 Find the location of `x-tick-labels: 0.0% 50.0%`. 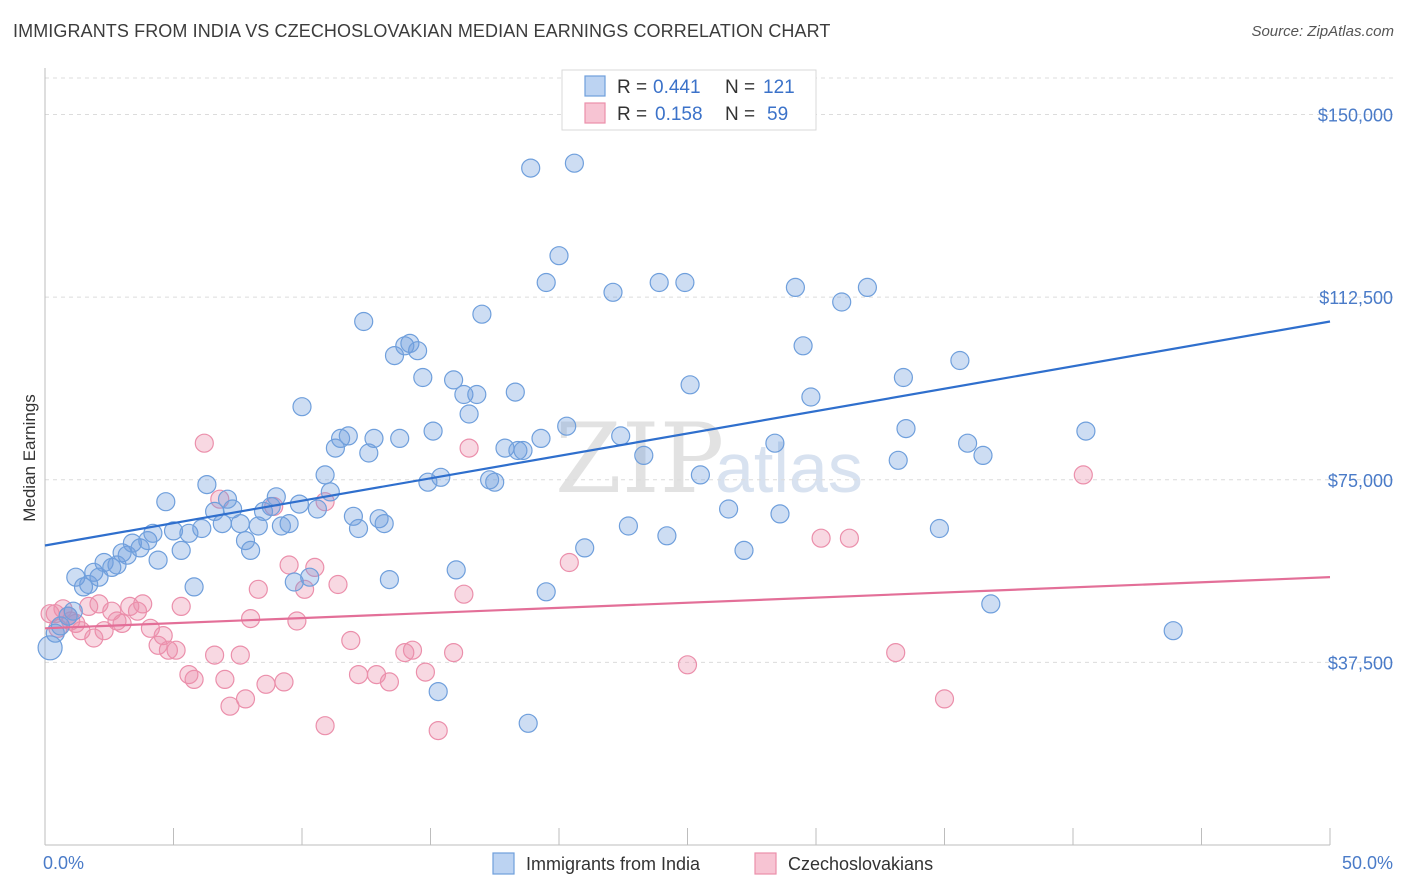

x-tick-labels: 0.0% 50.0% is located at coordinates (718, 863).